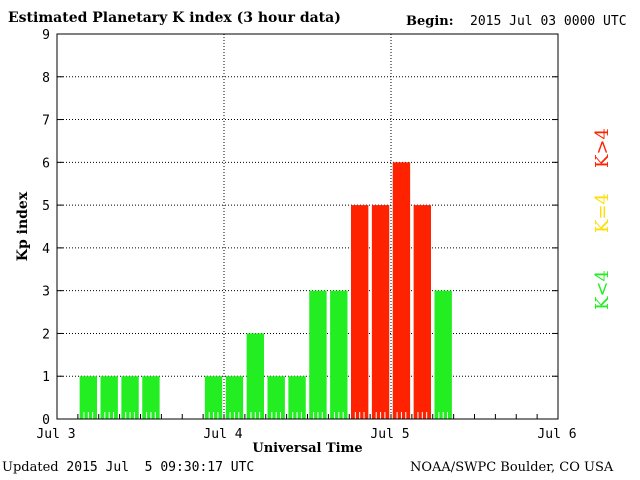 The width and height of the screenshot is (640, 480). Describe the element at coordinates (430, 21) in the screenshot. I see `begin-label: Begin:` at that location.